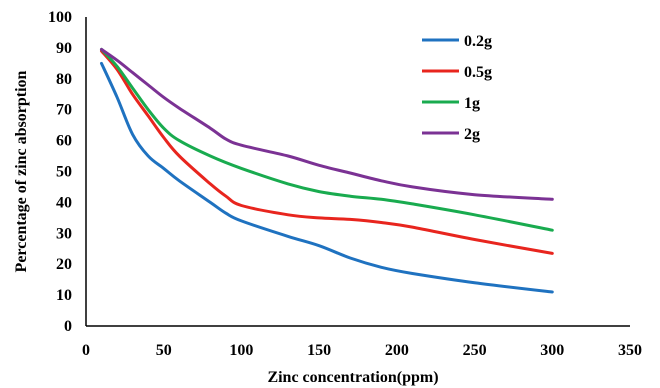  What do you see at coordinates (64, 110) in the screenshot?
I see `y-tick-label: 70` at bounding box center [64, 110].